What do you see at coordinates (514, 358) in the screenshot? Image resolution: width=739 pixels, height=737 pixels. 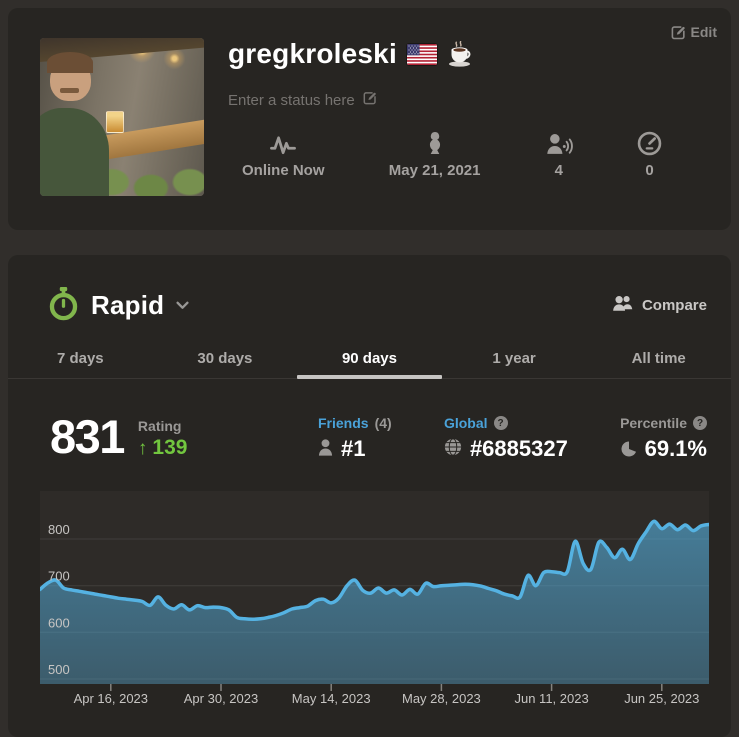 I see `tab-1-year: 1 year` at bounding box center [514, 358].